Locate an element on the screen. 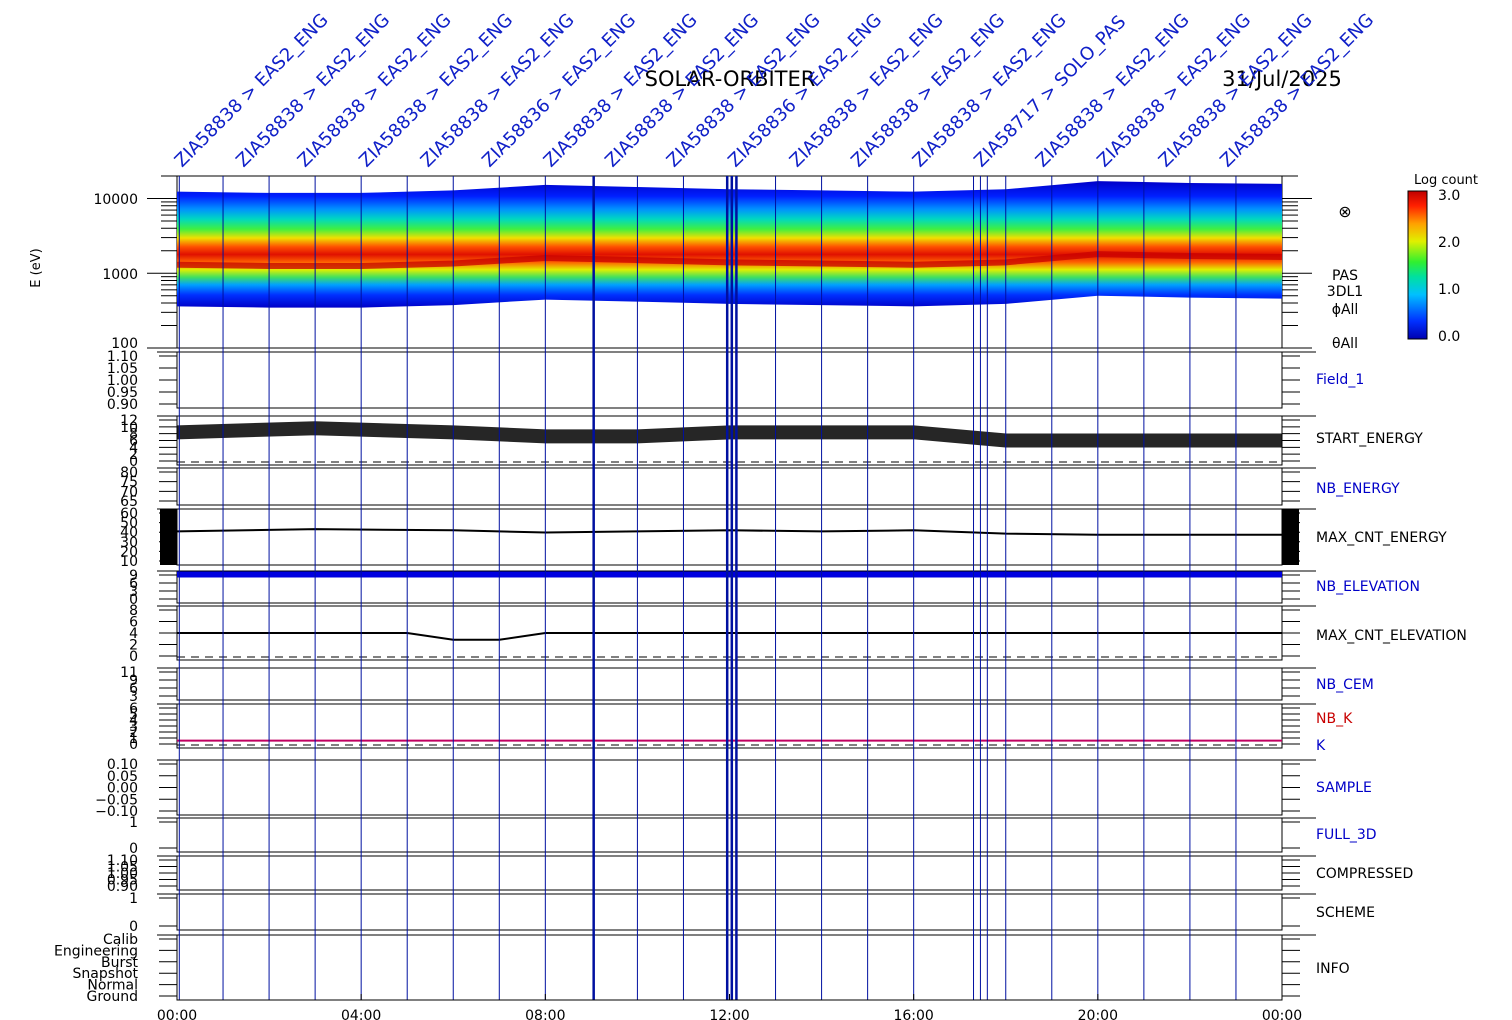  panel-label: FULL_3D is located at coordinates (1346, 835).